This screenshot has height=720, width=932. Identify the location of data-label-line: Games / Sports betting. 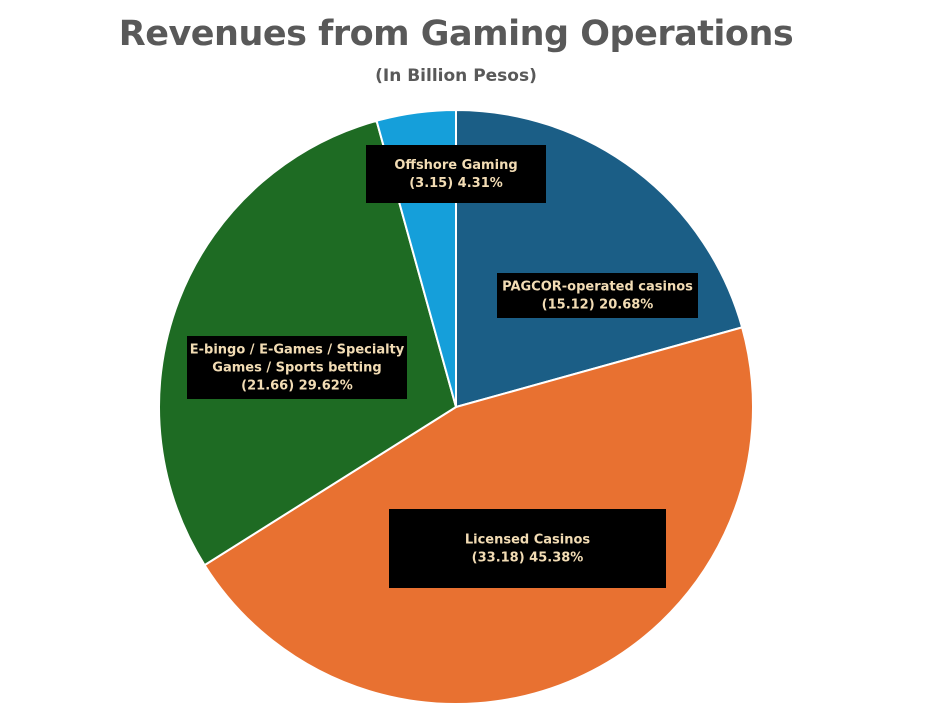
(296, 368).